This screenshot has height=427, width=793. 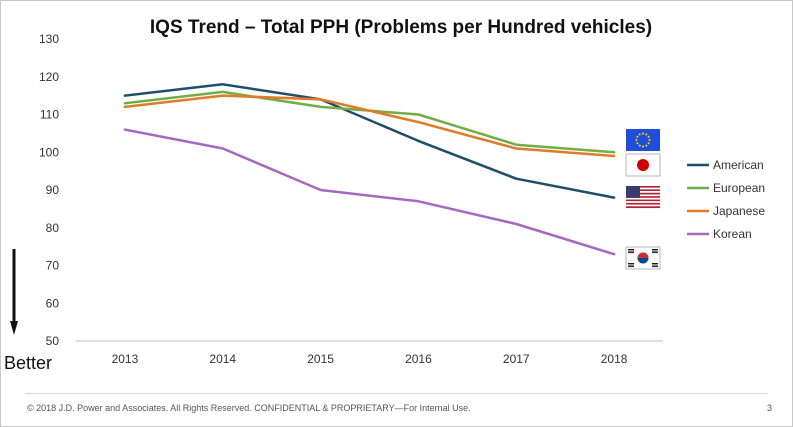 I want to click on y-tick-label: 50, so click(x=53, y=341).